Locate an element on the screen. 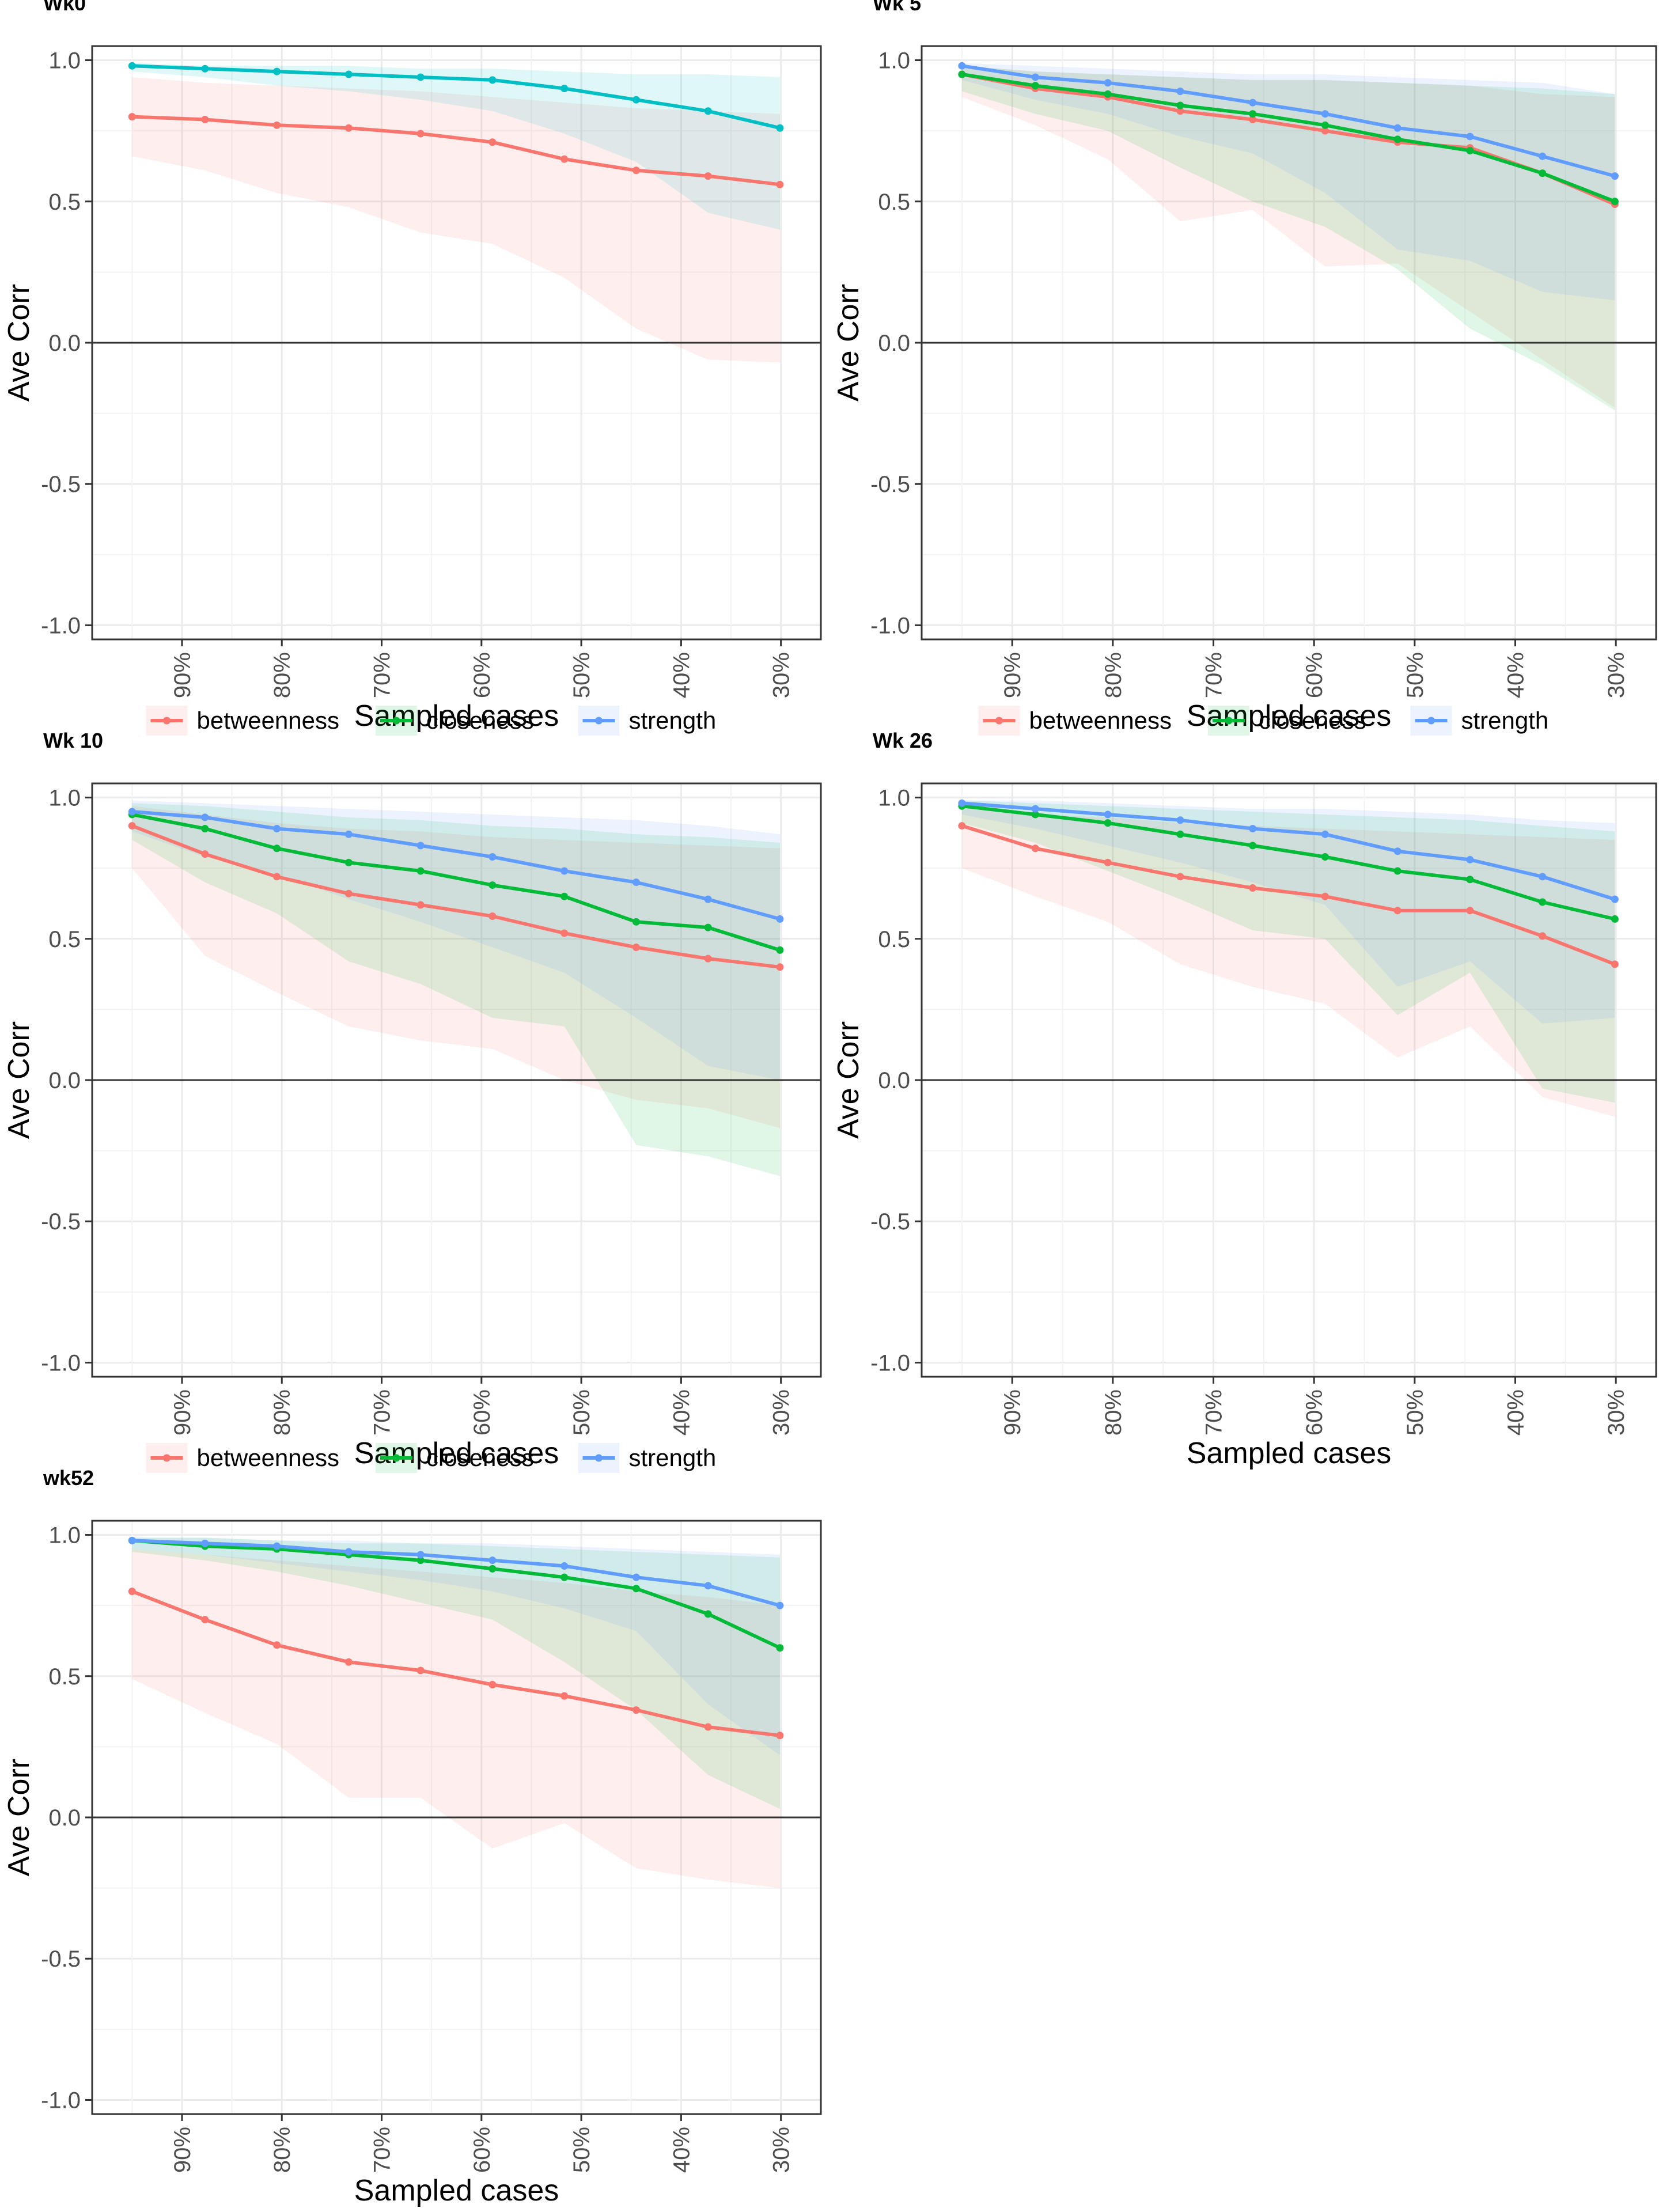 Image resolution: width=1659 pixels, height=2212 pixels. series-line-betweenness is located at coordinates (1288, 895).